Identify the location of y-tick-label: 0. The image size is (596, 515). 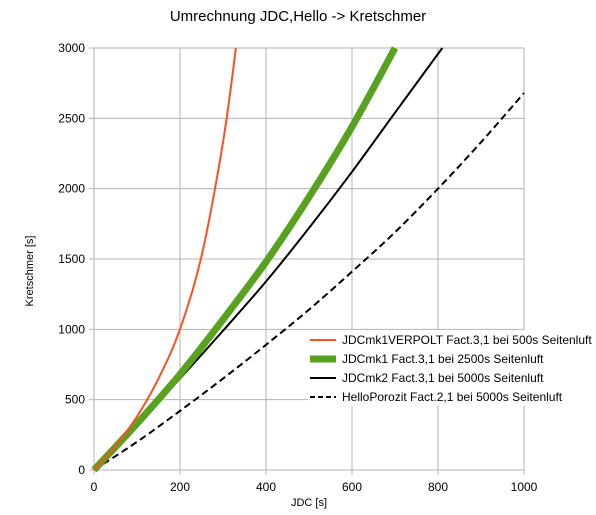
(81, 470).